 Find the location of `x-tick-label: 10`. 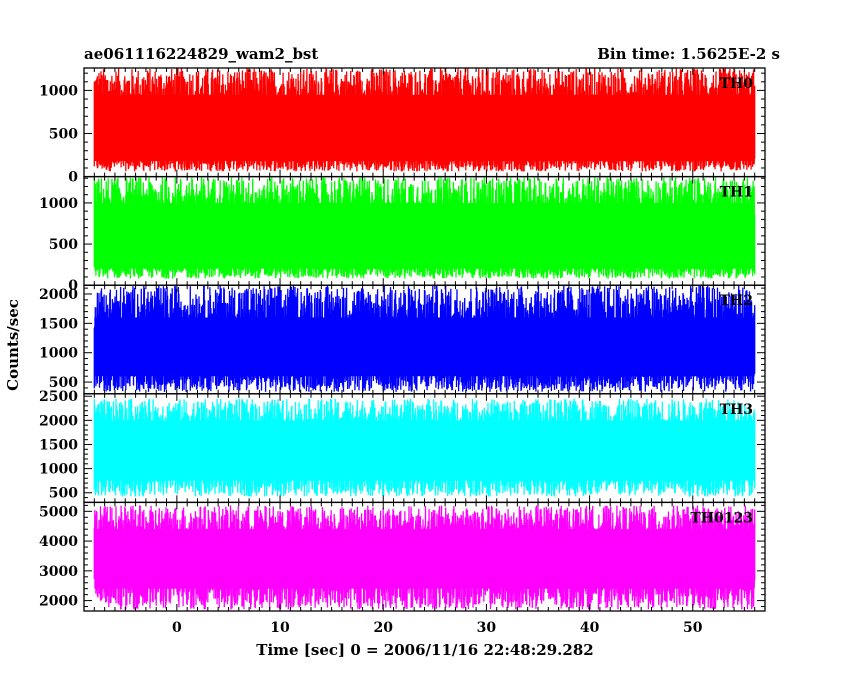

x-tick-label: 10 is located at coordinates (280, 628).